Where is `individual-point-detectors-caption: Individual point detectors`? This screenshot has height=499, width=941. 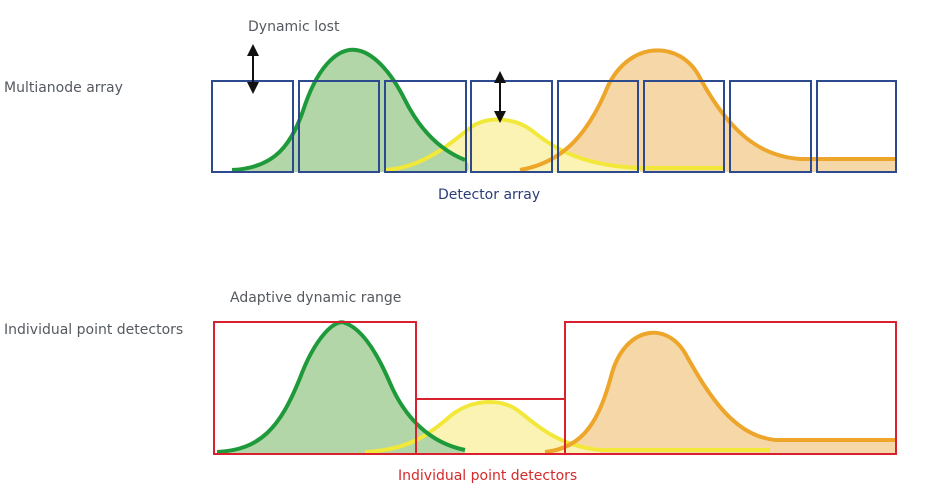 individual-point-detectors-caption: Individual point detectors is located at coordinates (488, 476).